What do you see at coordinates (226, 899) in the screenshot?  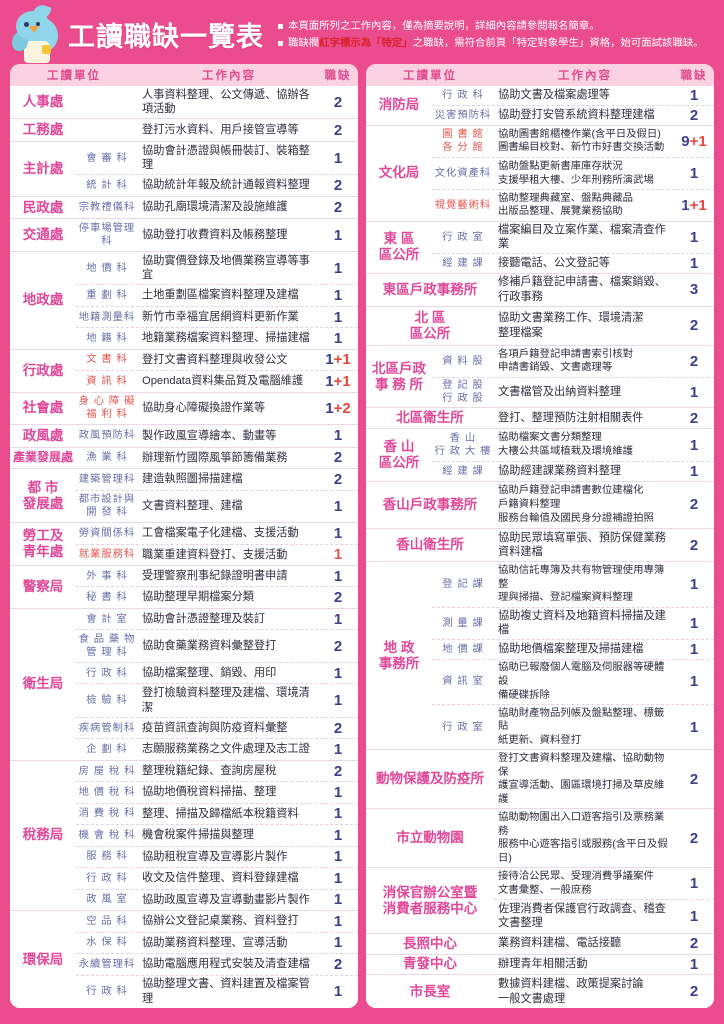 I see `work-description-cell: 協助政風宣導及宣導動畫影片製作` at bounding box center [226, 899].